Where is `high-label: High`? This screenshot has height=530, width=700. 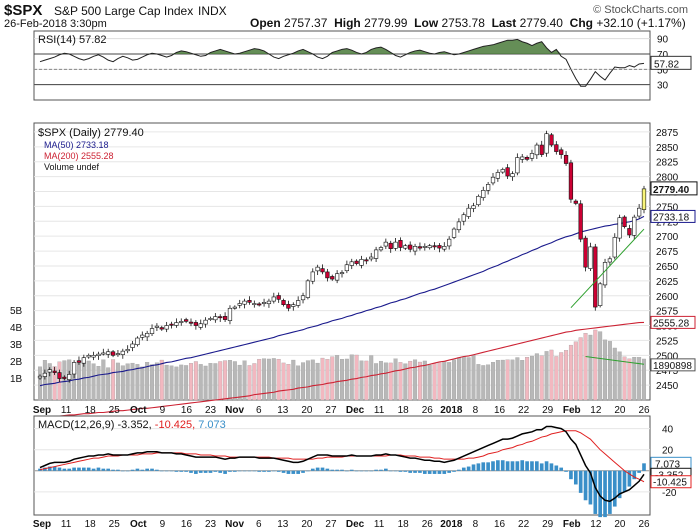
high-label: High is located at coordinates (347, 23).